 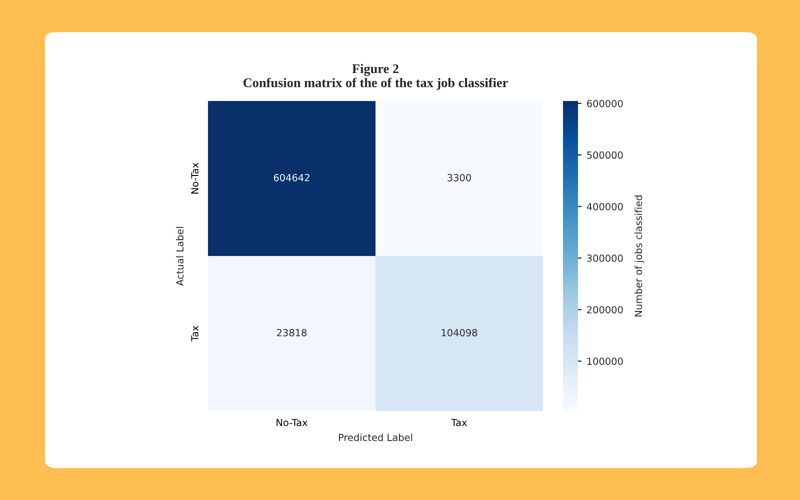 I want to click on color-bar-label: 100000, so click(x=605, y=361).